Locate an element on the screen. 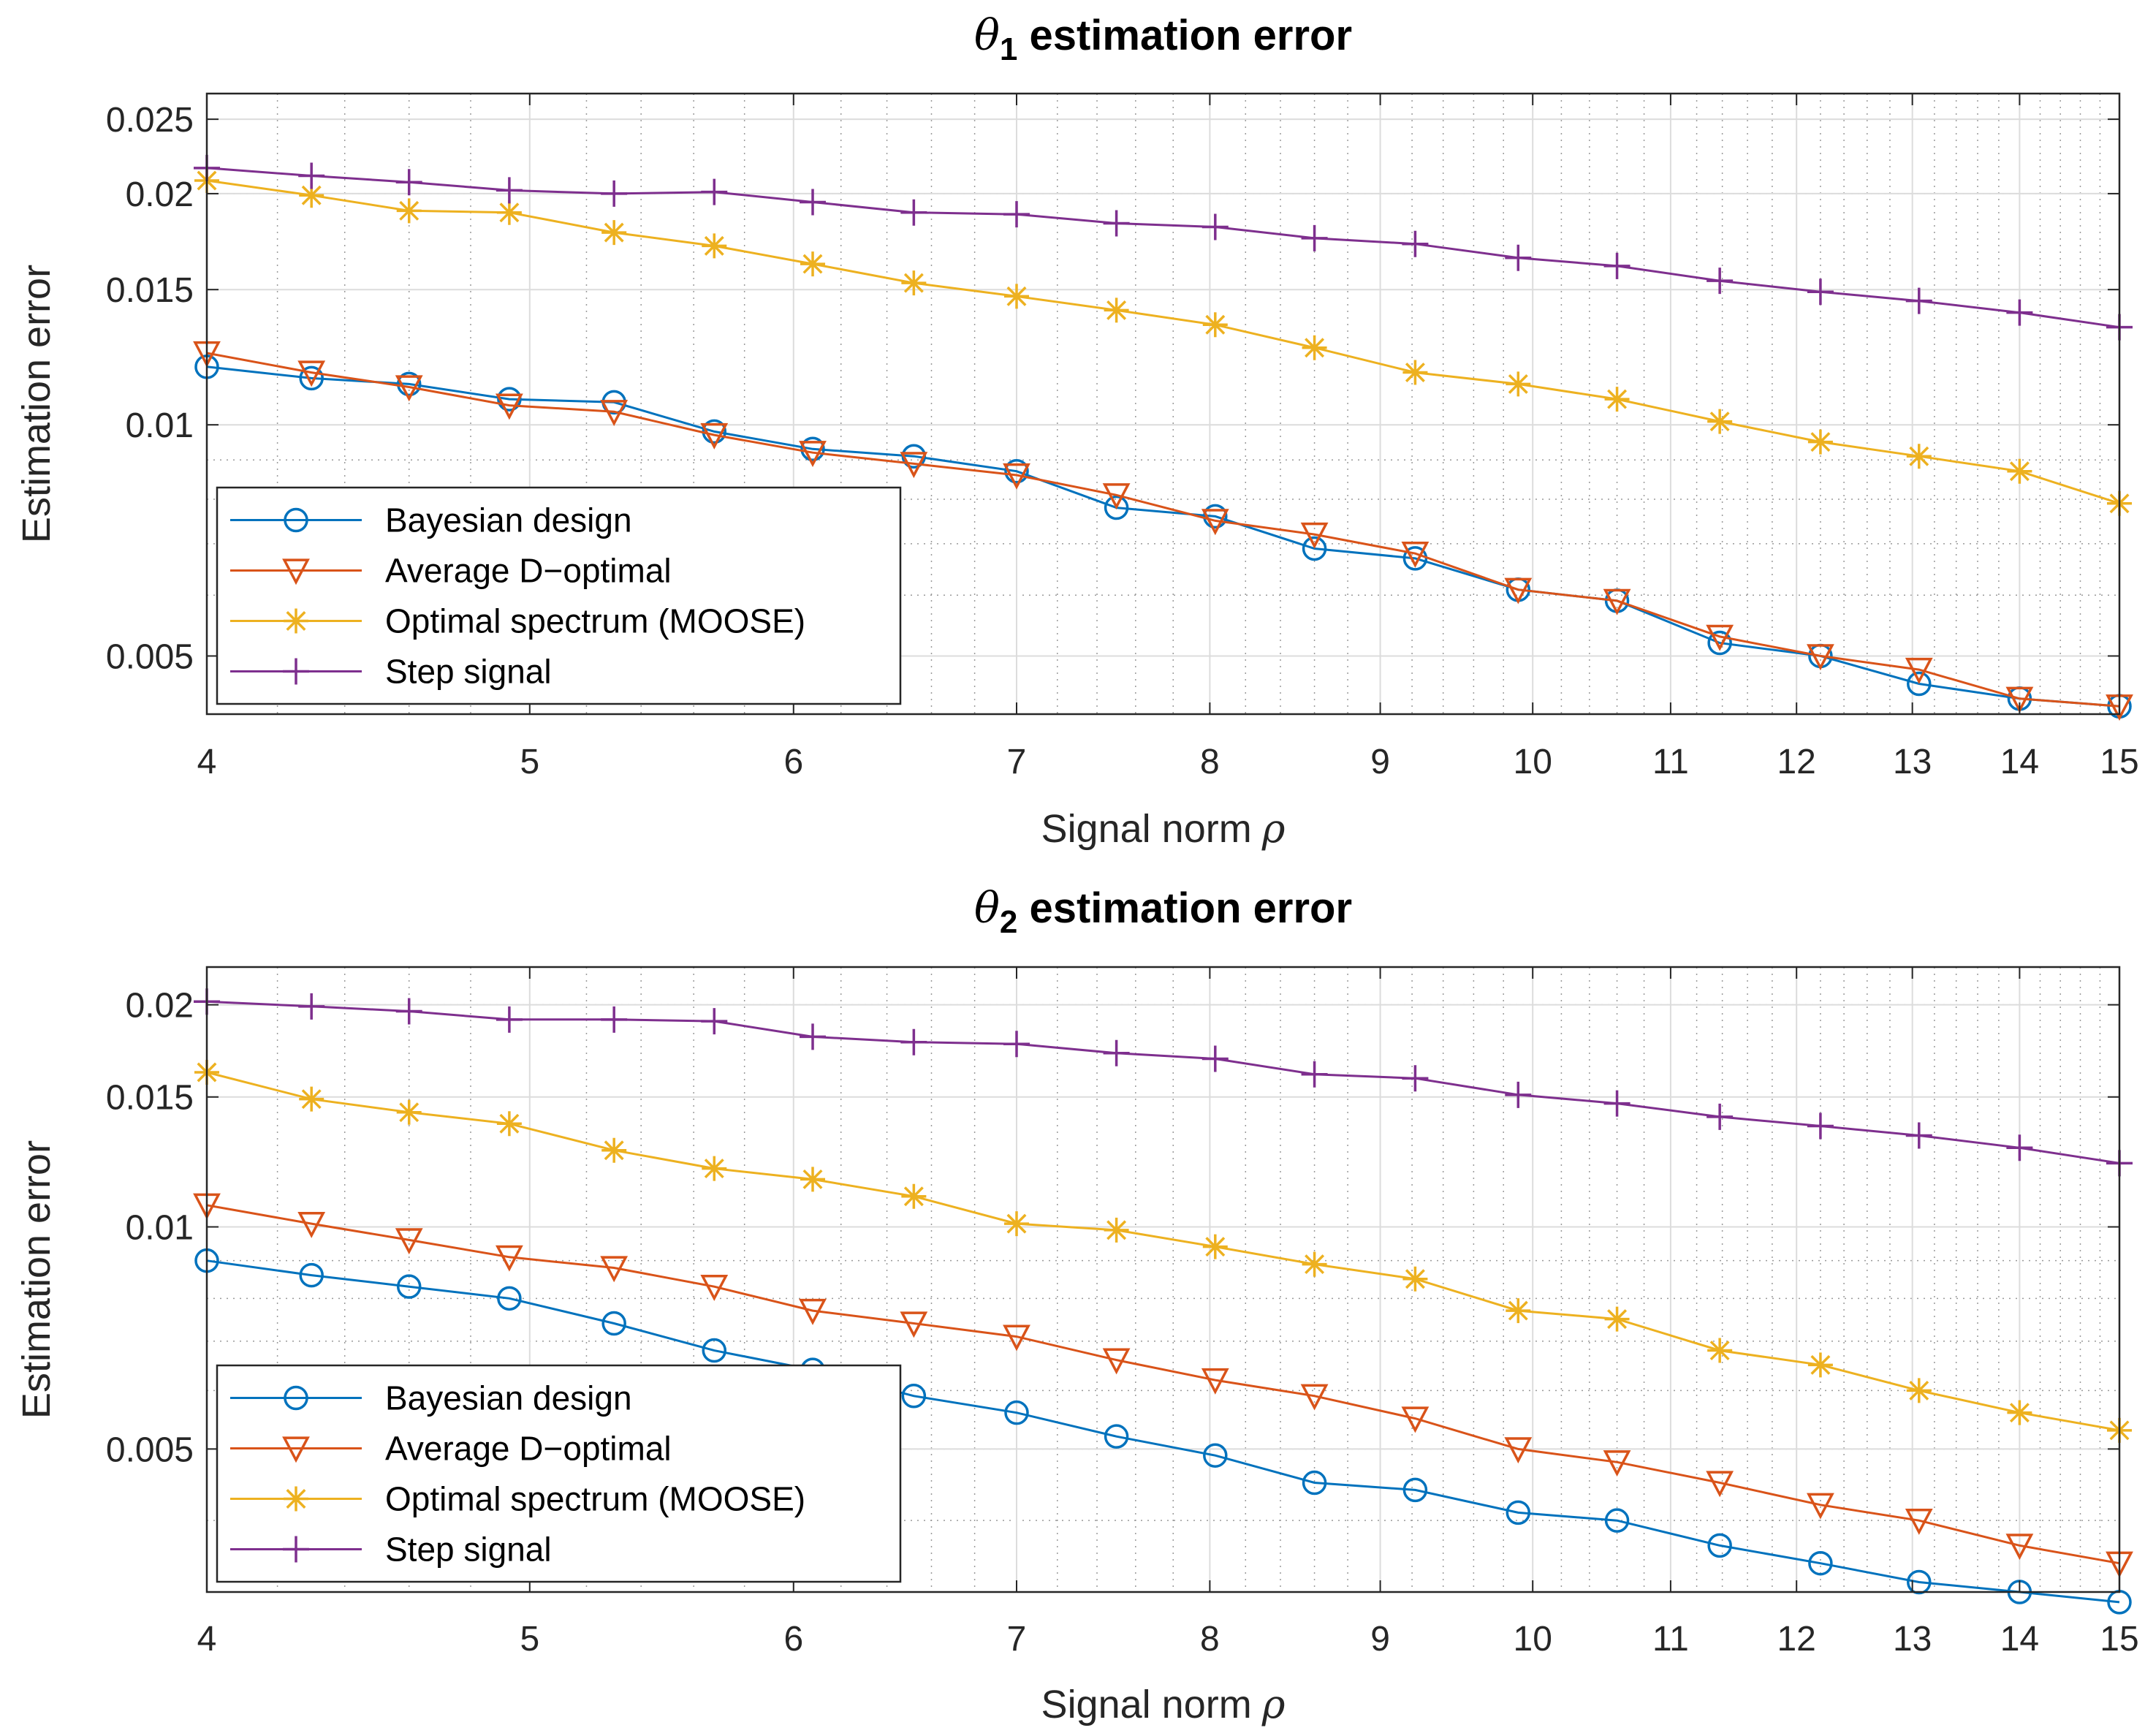  legend-average-d-optimal-marker is located at coordinates (296, 1450).